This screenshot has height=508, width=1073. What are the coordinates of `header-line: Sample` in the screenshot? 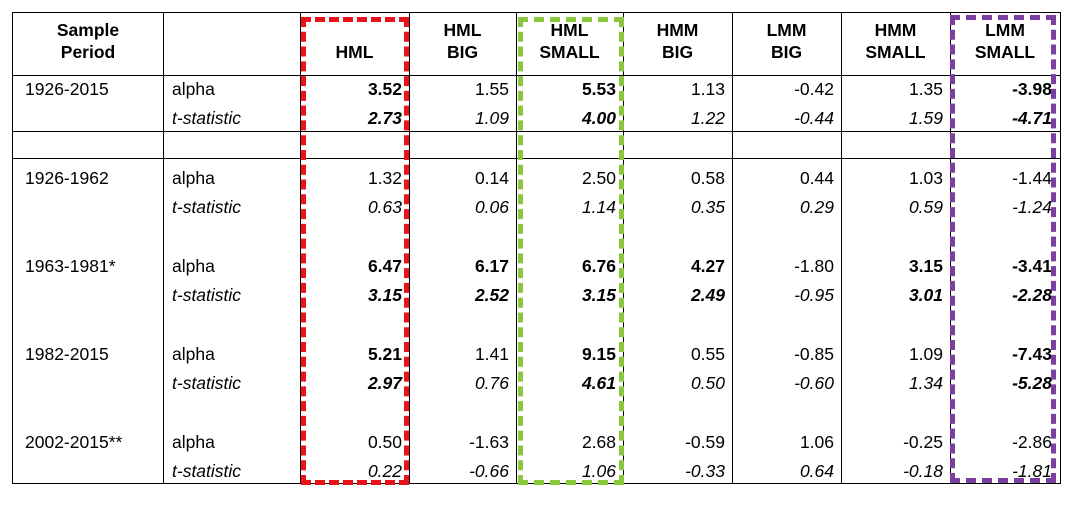 It's located at (88, 30).